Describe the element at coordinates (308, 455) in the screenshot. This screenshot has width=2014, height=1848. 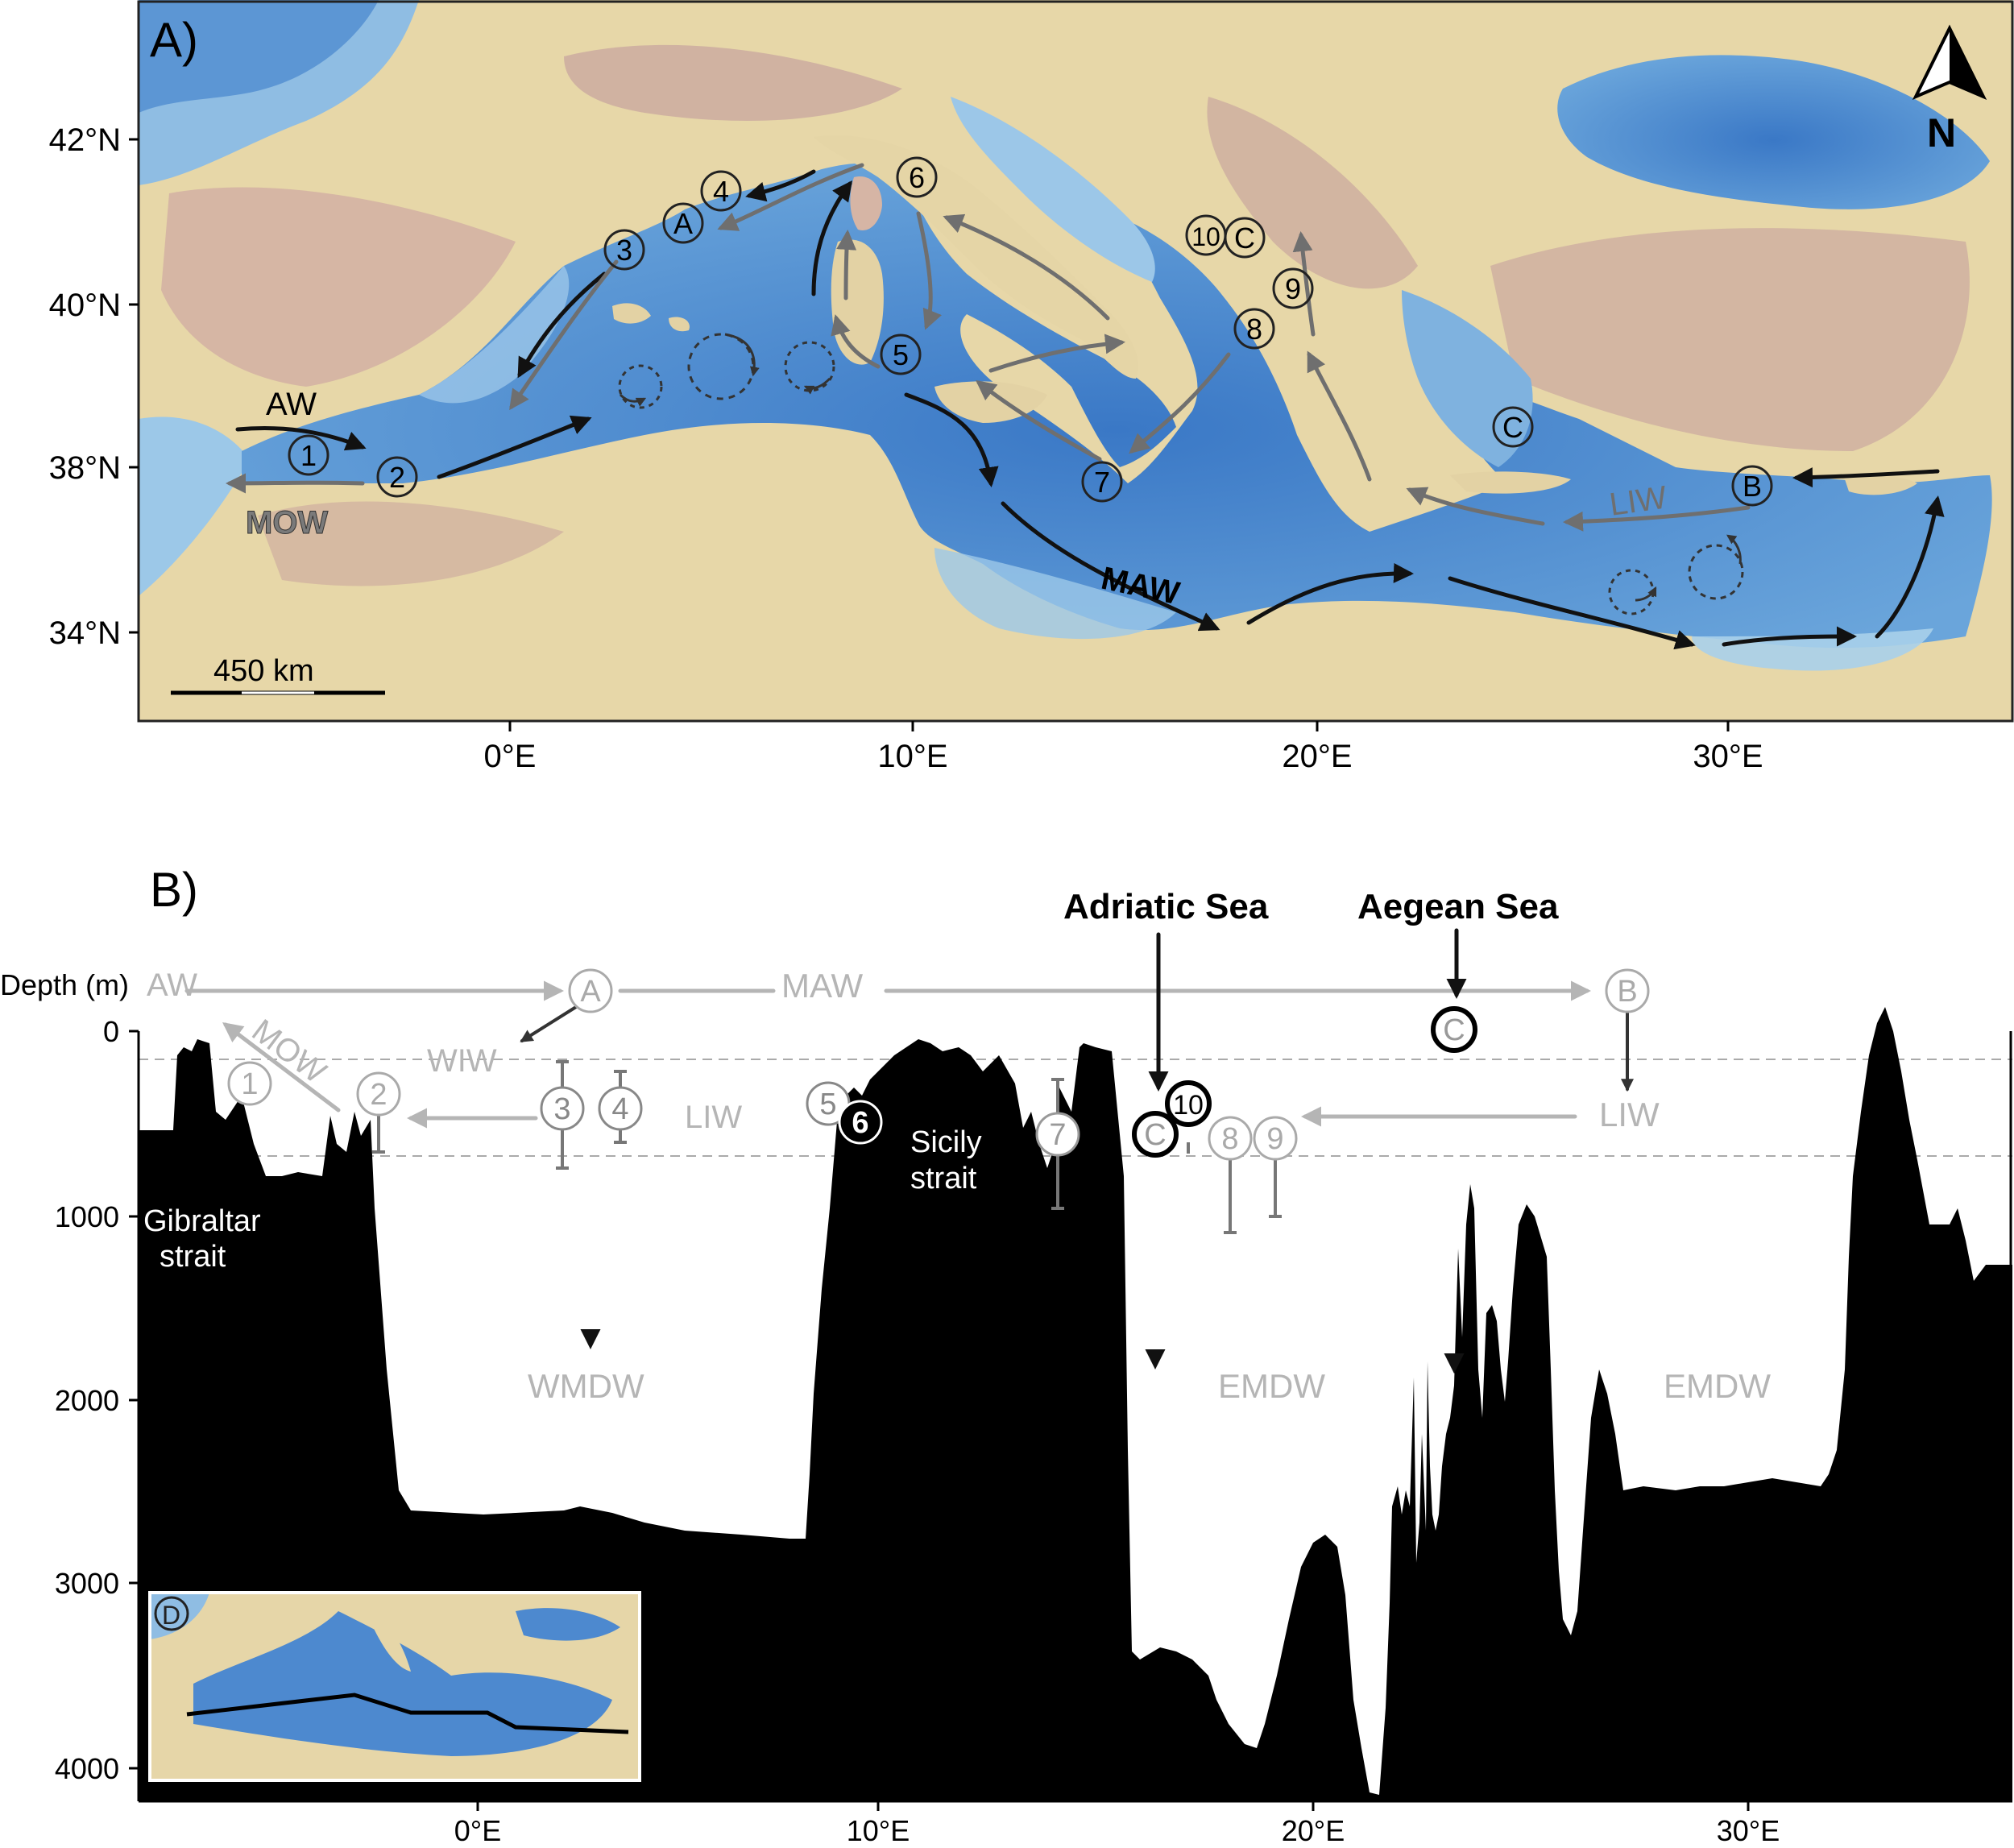
I see `map-site-label: 1` at that location.